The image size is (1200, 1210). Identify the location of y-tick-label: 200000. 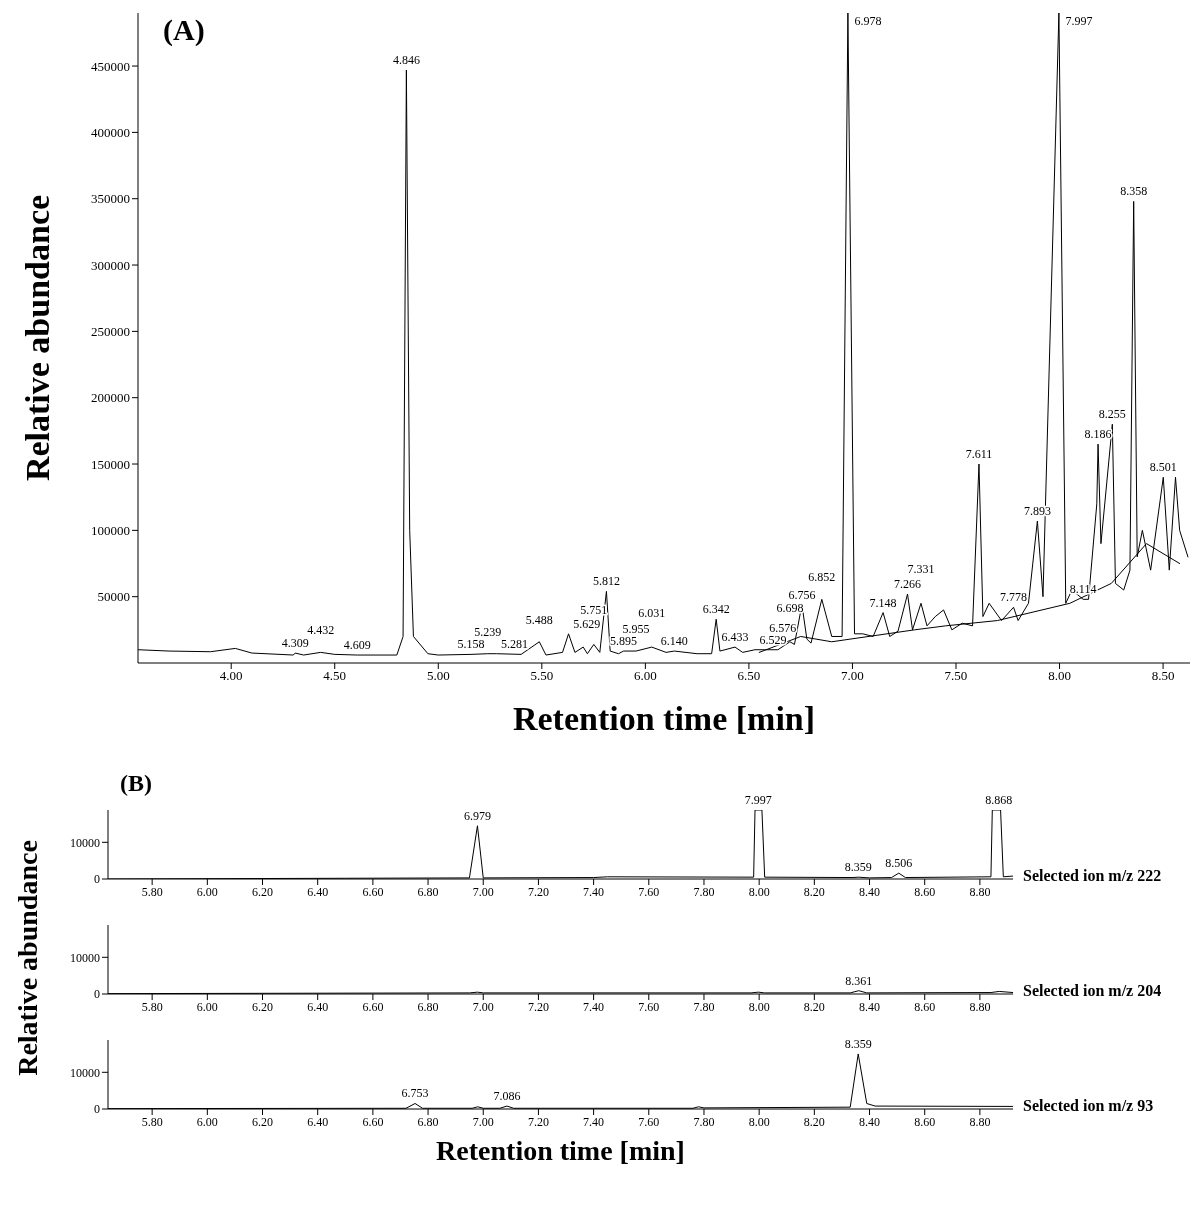
(110, 398).